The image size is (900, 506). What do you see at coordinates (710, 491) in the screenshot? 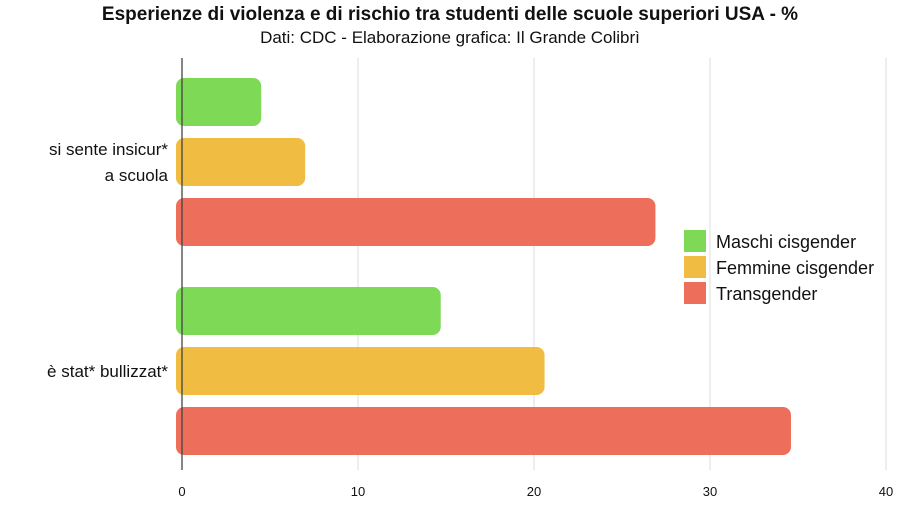
I see `x-tick-label: 30` at bounding box center [710, 491].